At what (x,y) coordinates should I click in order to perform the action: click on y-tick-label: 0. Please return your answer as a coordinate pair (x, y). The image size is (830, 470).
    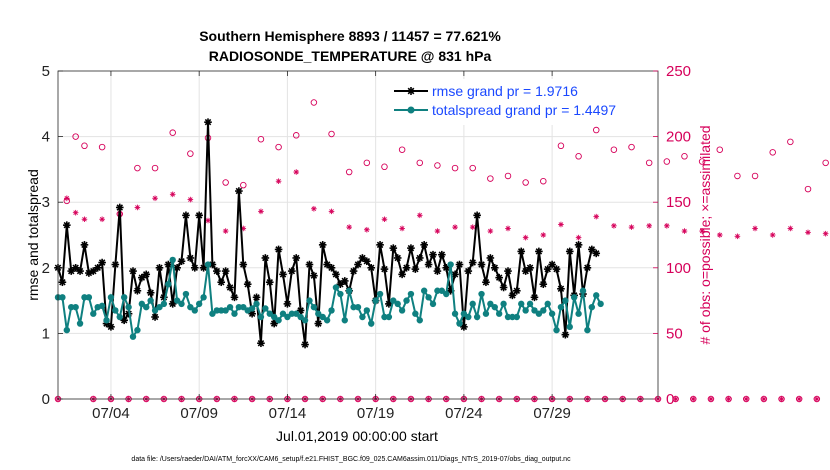
    Looking at the image, I should click on (46, 399).